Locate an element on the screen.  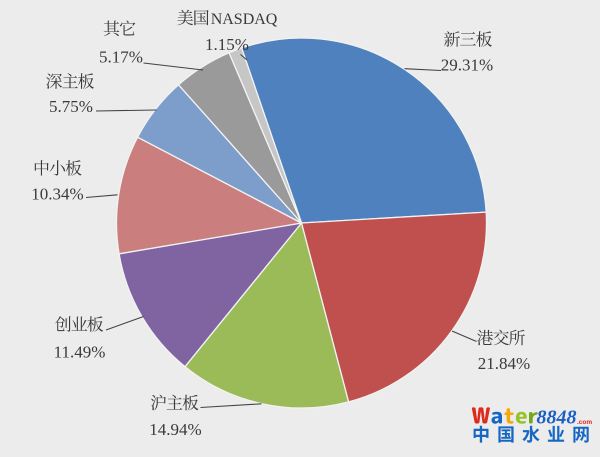
svg-text: 14.94% is located at coordinates (175, 429).